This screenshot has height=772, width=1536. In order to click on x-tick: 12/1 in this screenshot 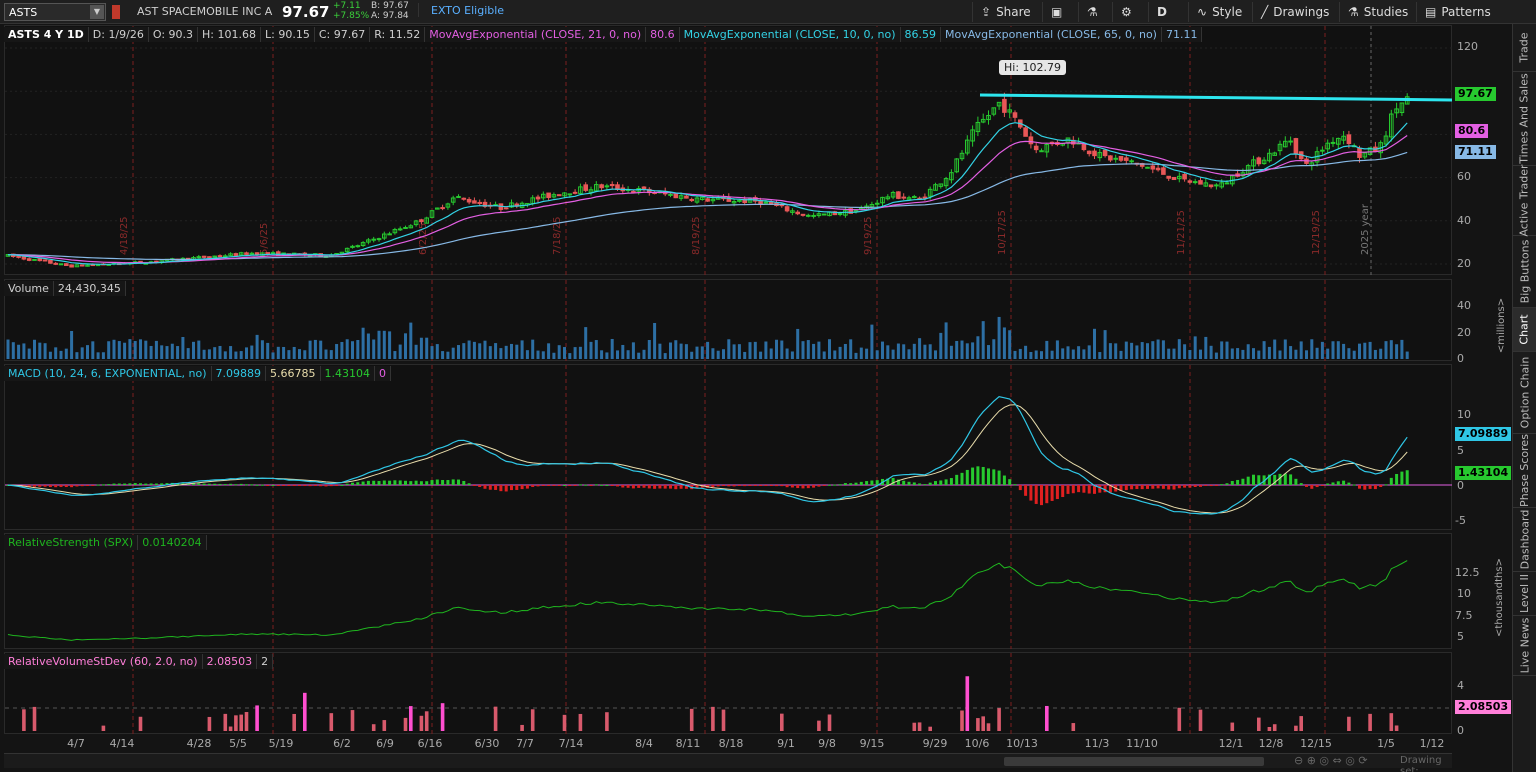, I will do `click(1231, 743)`.